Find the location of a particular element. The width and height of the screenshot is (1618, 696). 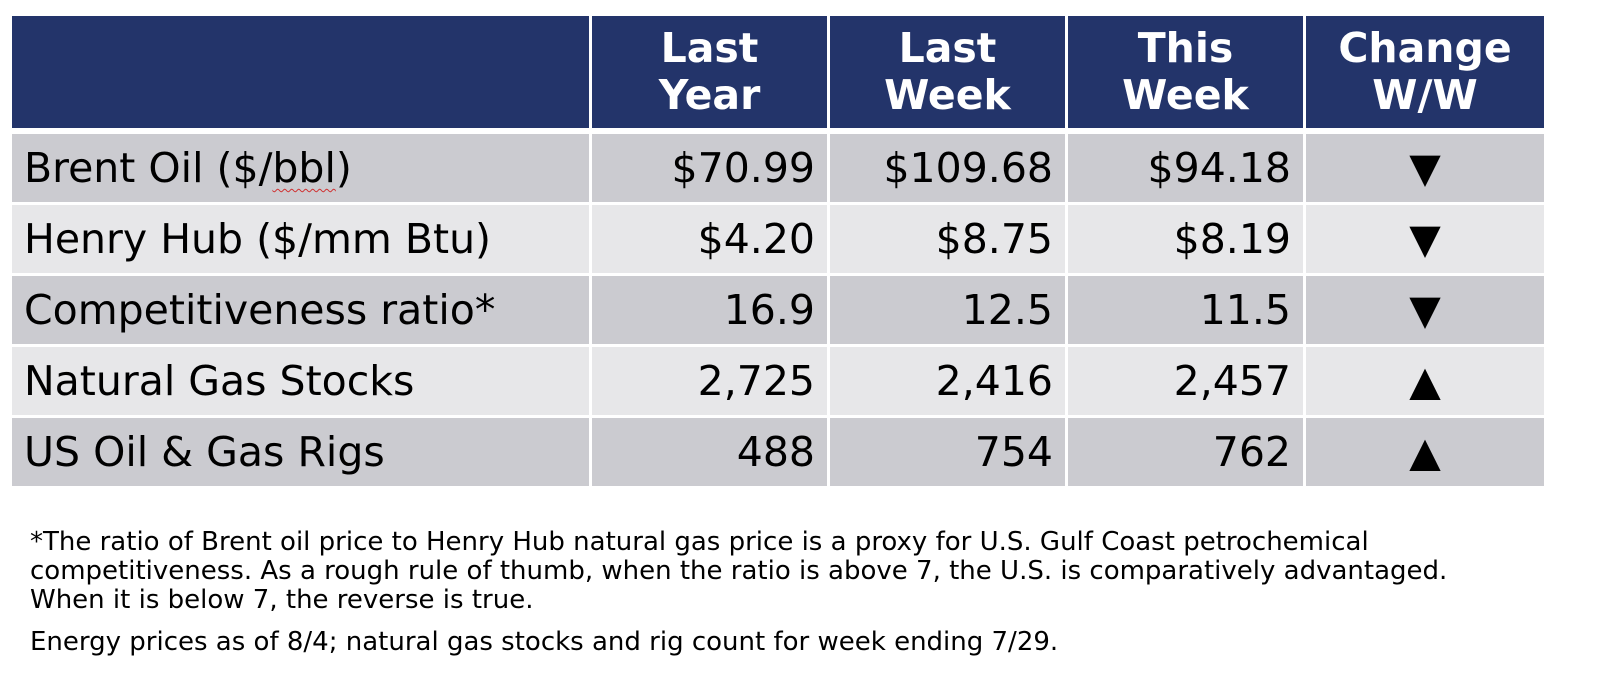

last-week-value: $8.75 is located at coordinates (949, 240).